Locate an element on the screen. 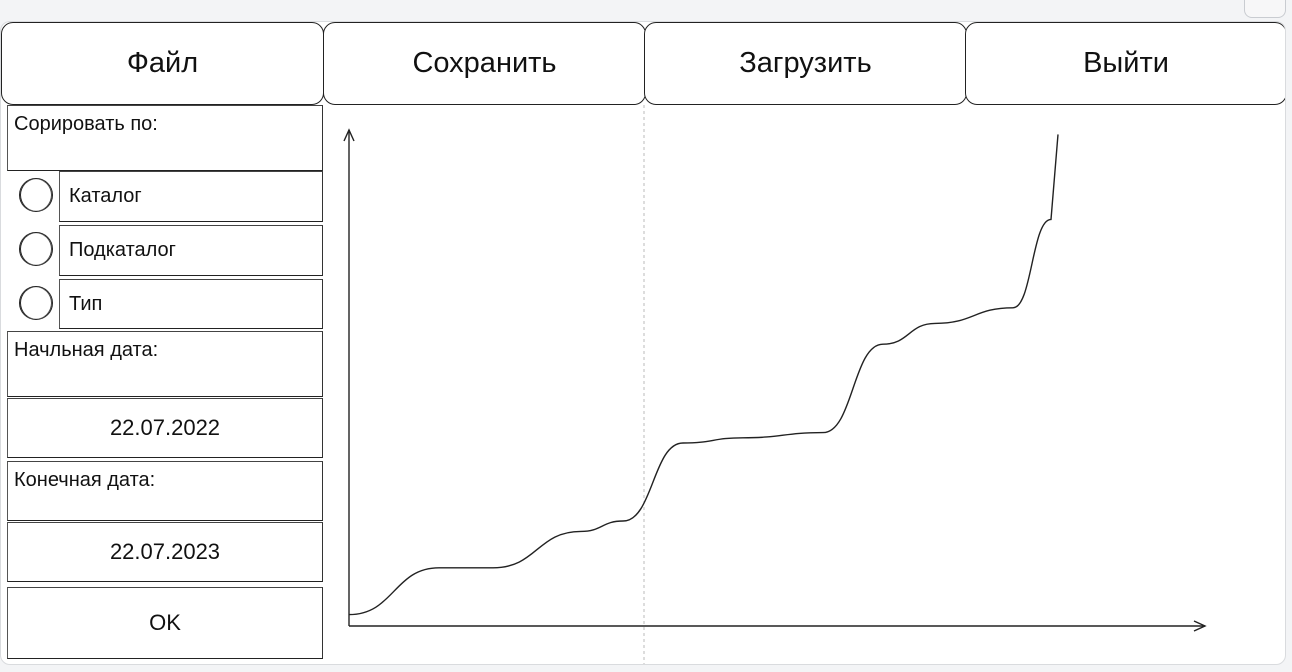  start-date-label: Начльная дата: is located at coordinates (165, 364).